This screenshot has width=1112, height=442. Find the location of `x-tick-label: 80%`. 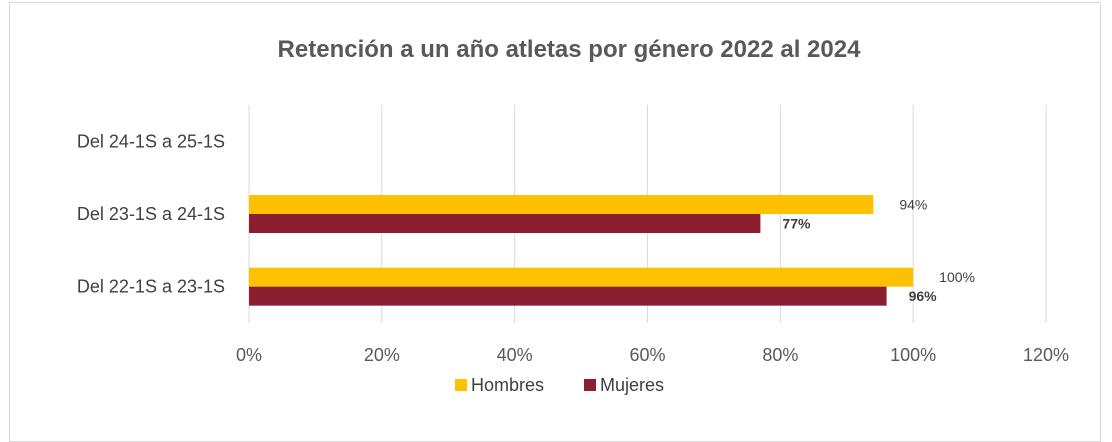

x-tick-label: 80% is located at coordinates (780, 355).